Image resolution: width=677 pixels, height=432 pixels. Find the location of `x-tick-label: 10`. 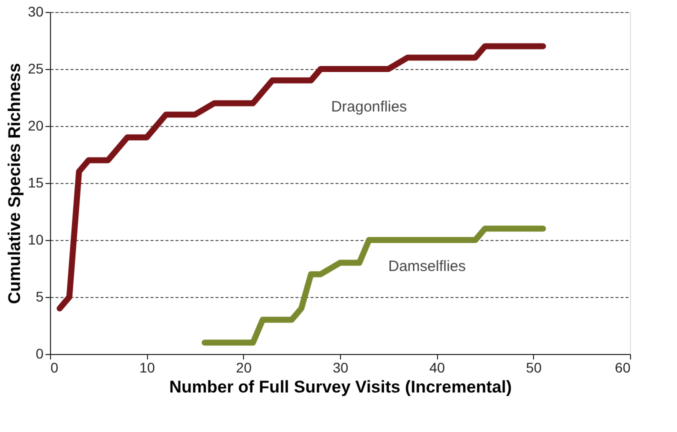

x-tick-label: 10 is located at coordinates (147, 368).